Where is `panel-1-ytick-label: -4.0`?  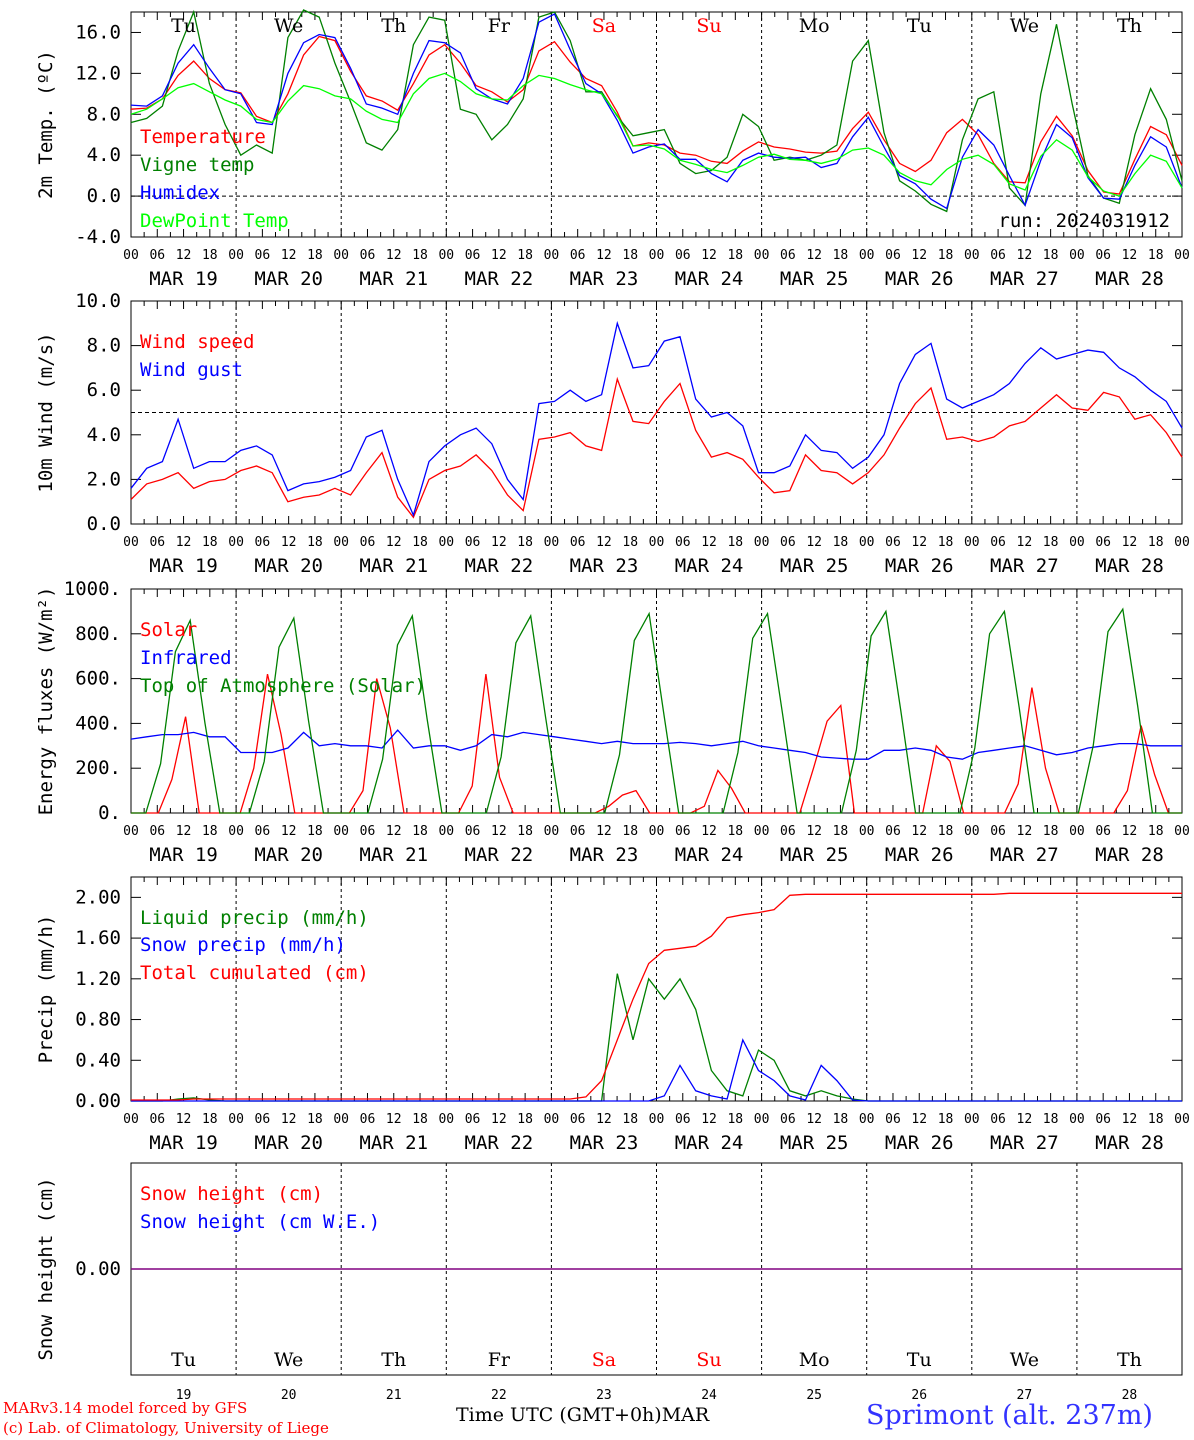 panel-1-ytick-label: -4.0 is located at coordinates (98, 237).